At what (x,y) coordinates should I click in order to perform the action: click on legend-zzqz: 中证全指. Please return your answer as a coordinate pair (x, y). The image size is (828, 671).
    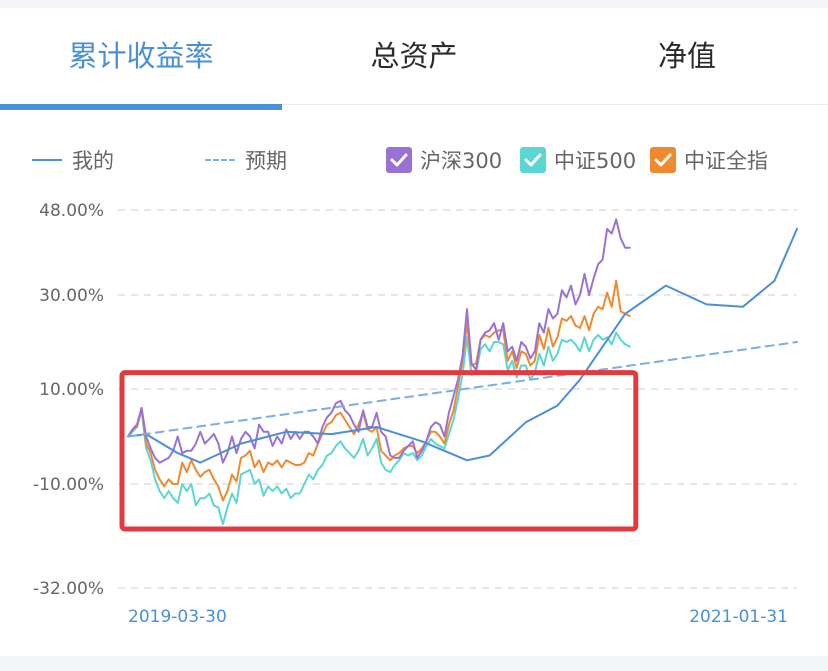
    Looking at the image, I should click on (709, 160).